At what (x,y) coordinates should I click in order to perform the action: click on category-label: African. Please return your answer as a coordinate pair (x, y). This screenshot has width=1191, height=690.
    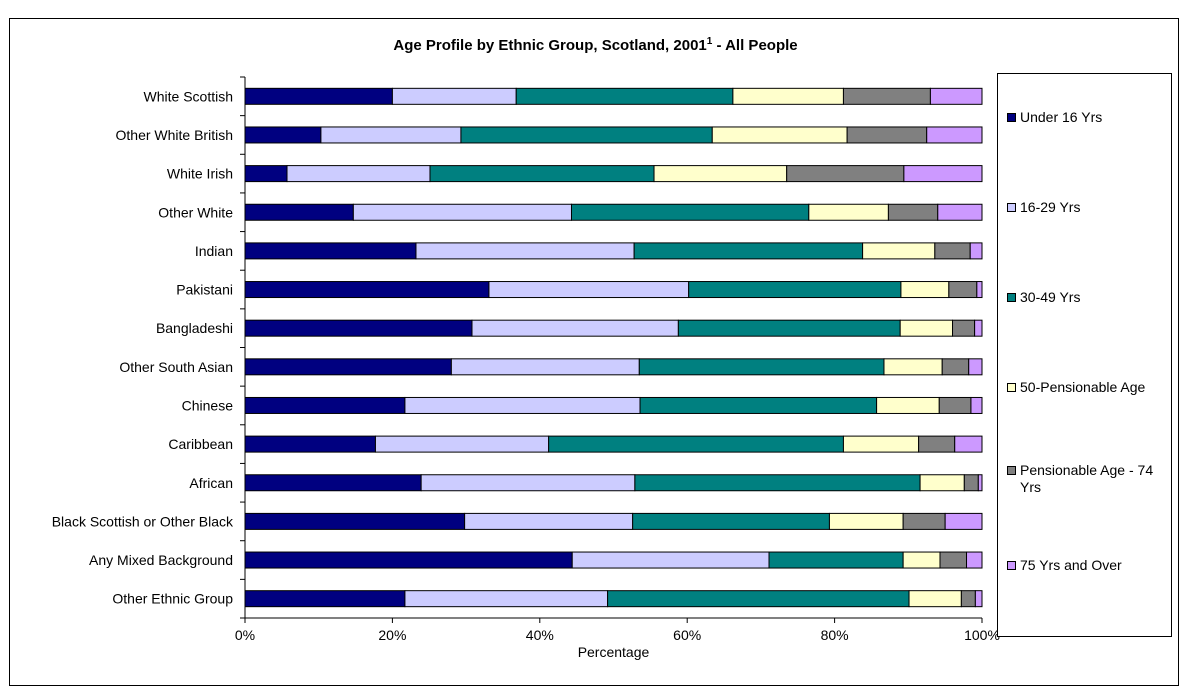
    Looking at the image, I should click on (211, 483).